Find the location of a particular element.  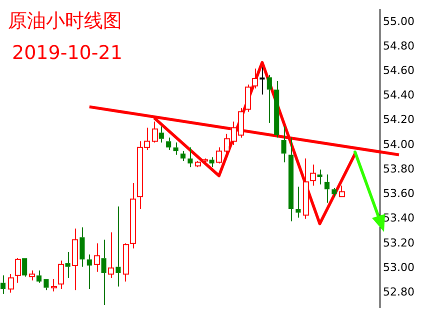

y-tick-label: 53.80 is located at coordinates (398, 169).